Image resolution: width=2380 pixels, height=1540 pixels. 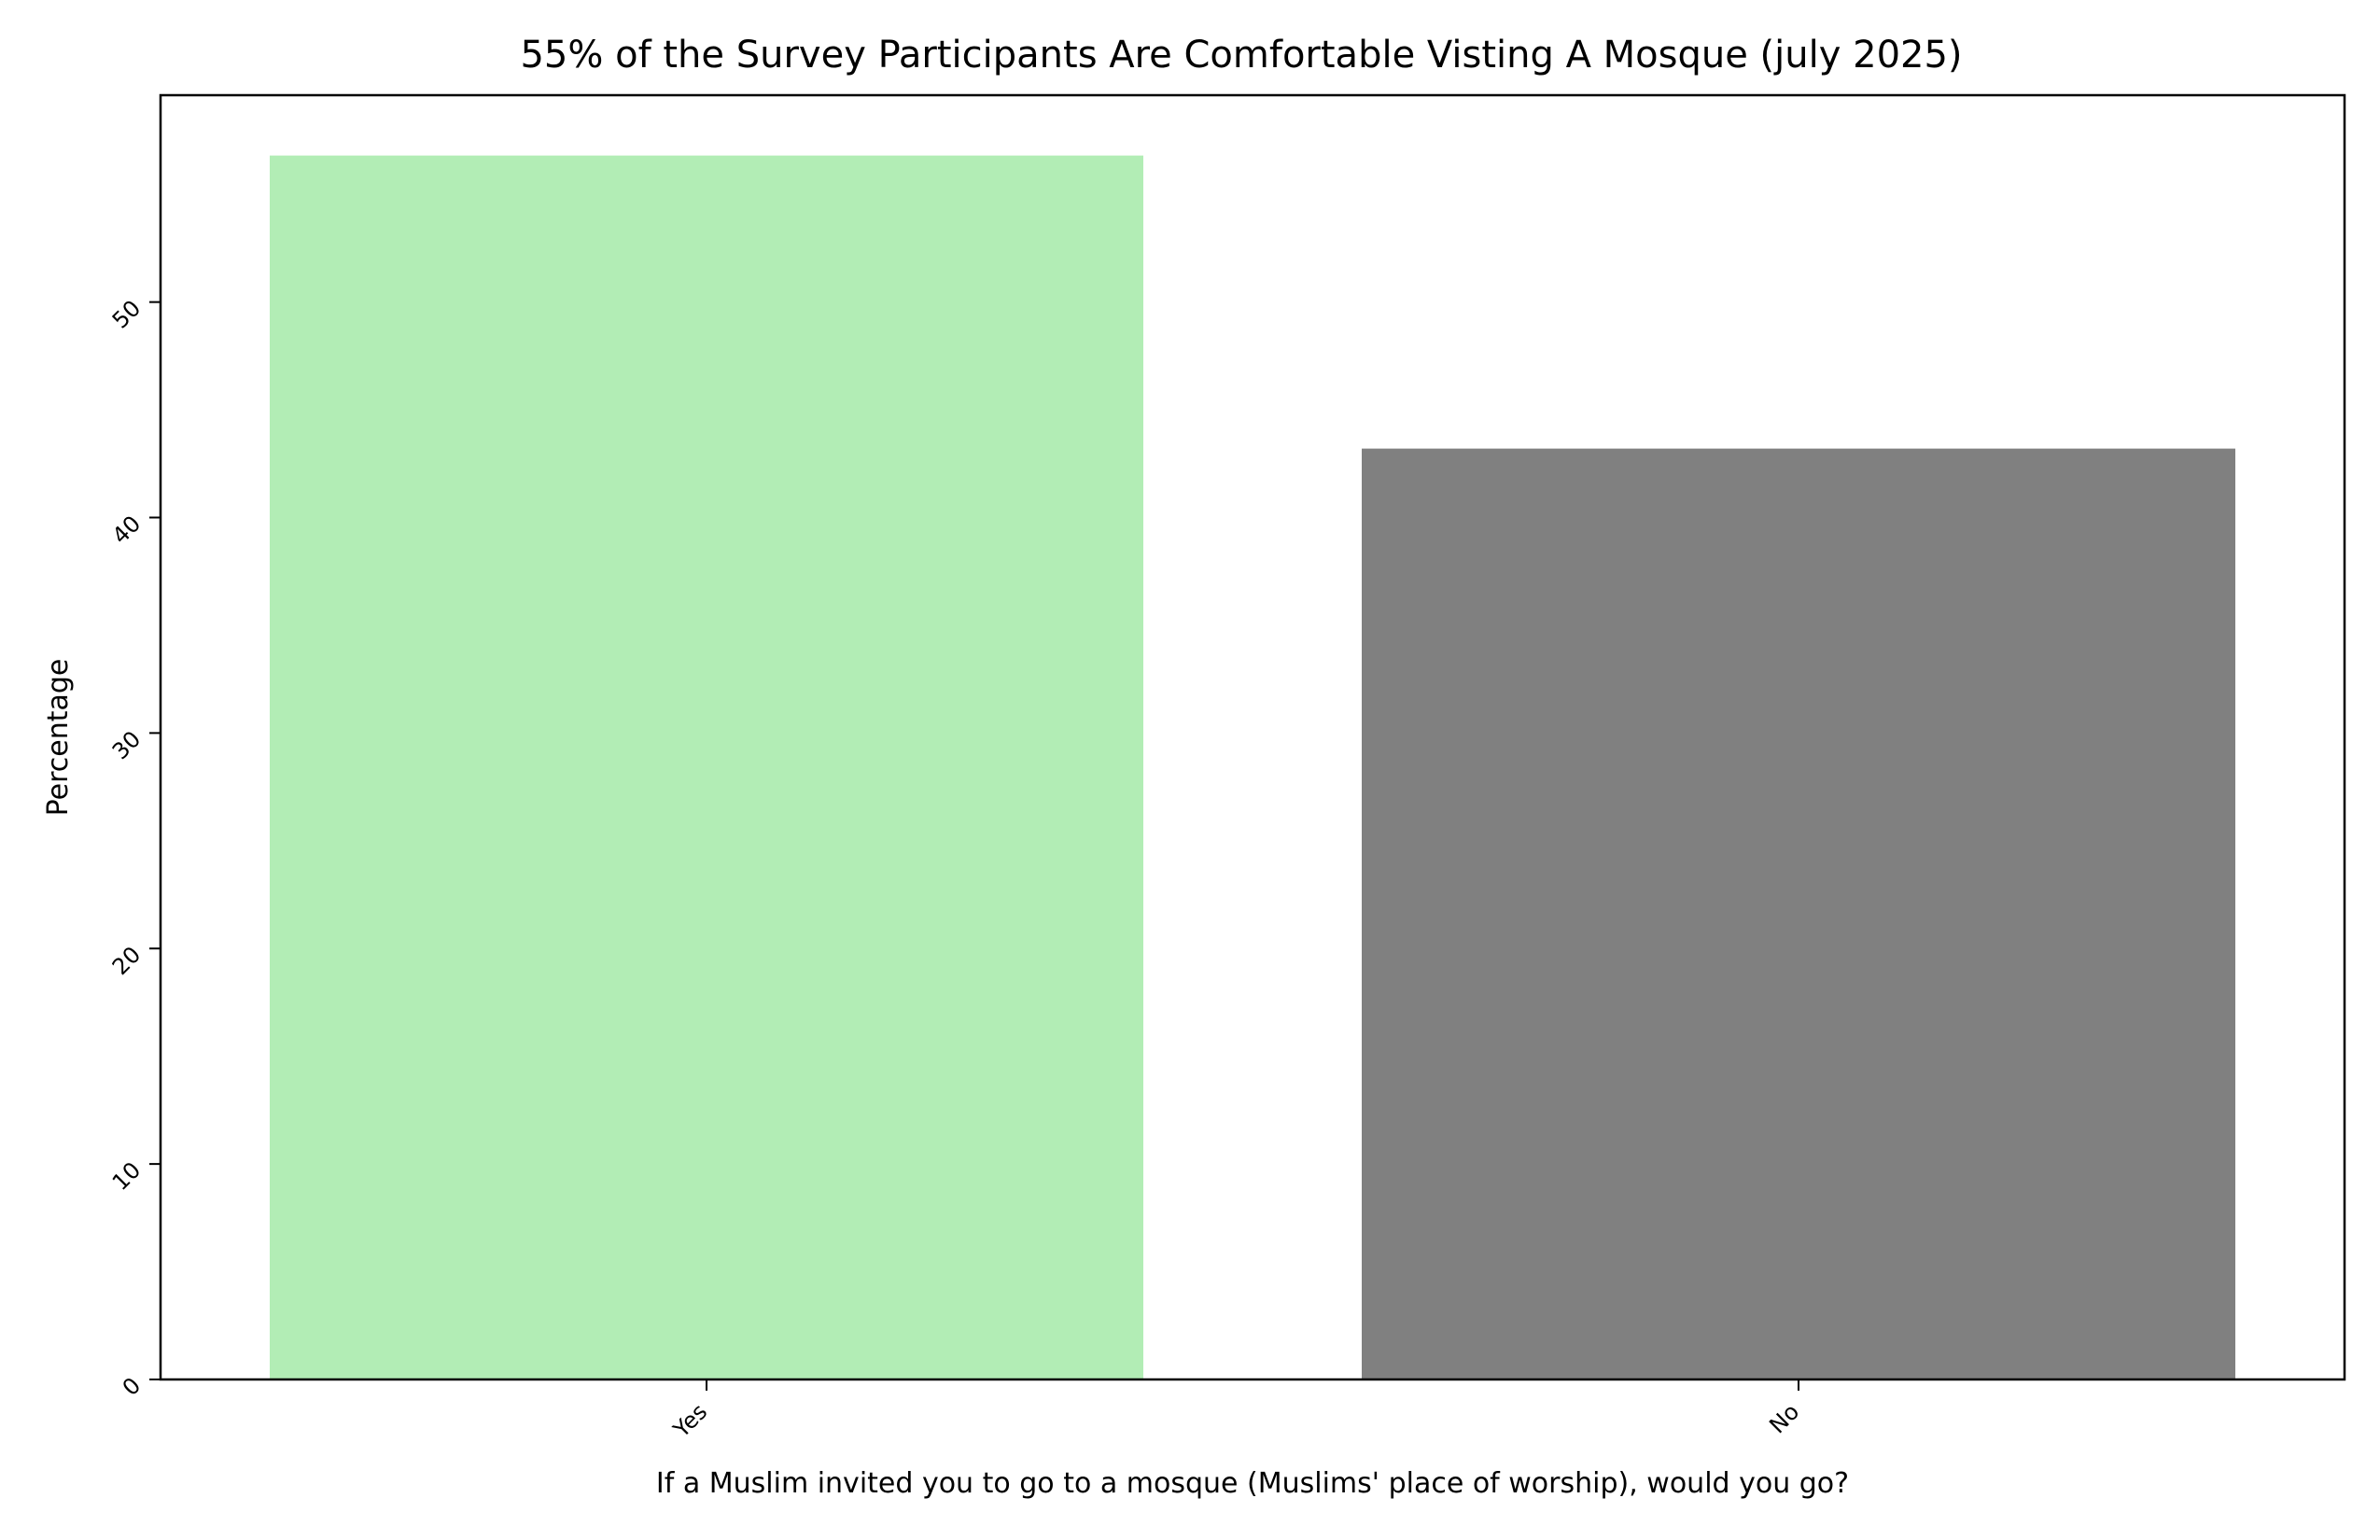 I want to click on y-axis-label: Percentage, so click(x=58, y=738).